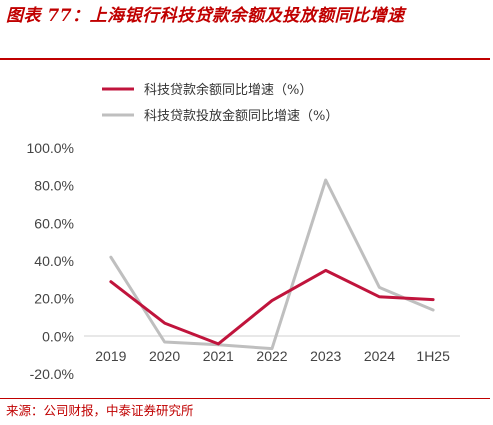 The height and width of the screenshot is (425, 493). I want to click on legend-item-series-2: 科技贷款投放金额同比增速（%）, so click(220, 116).